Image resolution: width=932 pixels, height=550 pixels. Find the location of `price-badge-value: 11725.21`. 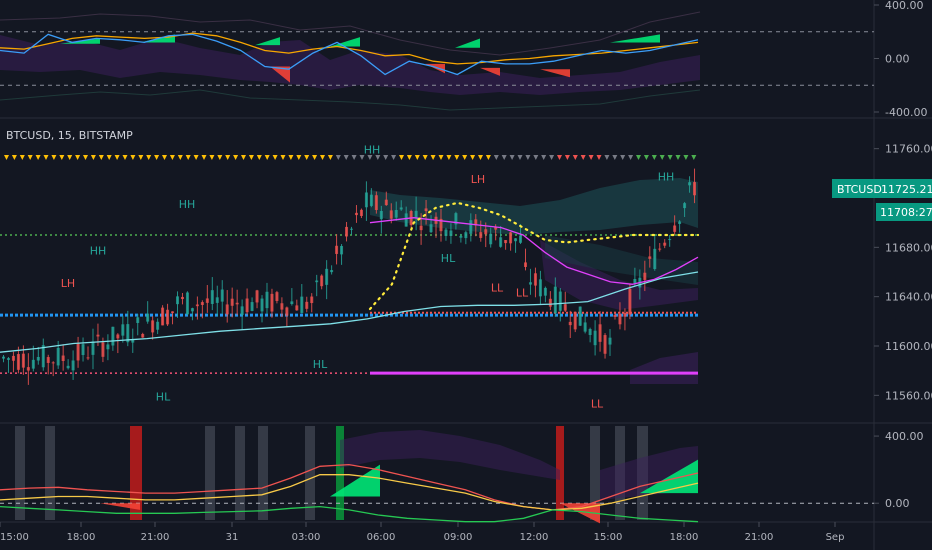

price-badge-value: 11725.21 is located at coordinates (906, 189).